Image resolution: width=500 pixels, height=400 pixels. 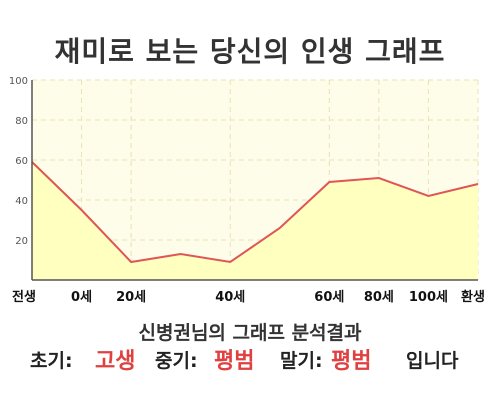 I want to click on early-value: 고생, so click(x=115, y=361).